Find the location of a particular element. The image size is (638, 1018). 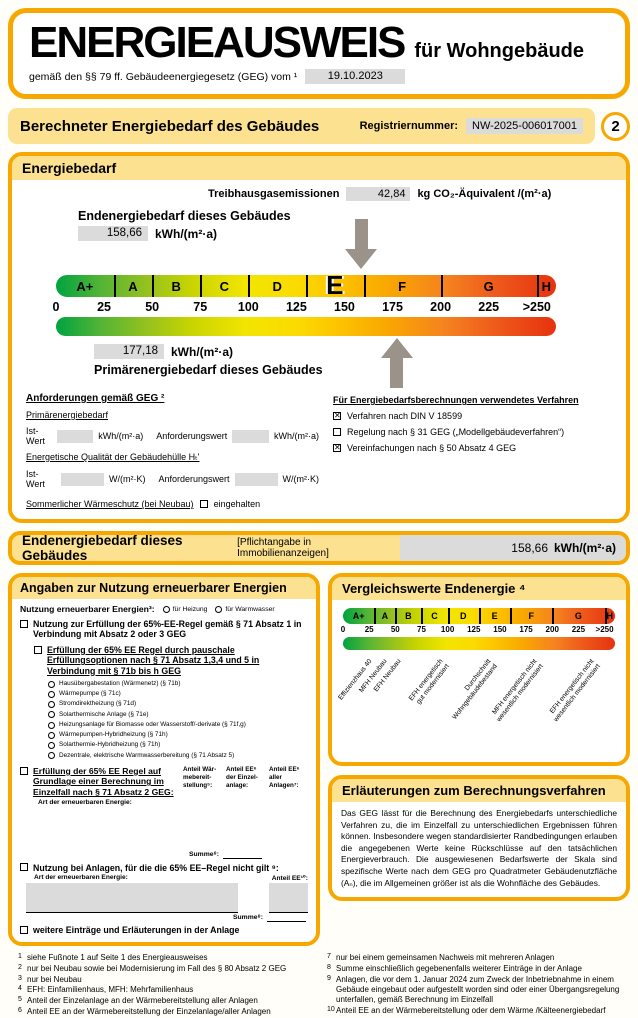

verfahren-item: Vereinfachungen nach § 50 Absatz 4 GEG is located at coordinates (472, 448).